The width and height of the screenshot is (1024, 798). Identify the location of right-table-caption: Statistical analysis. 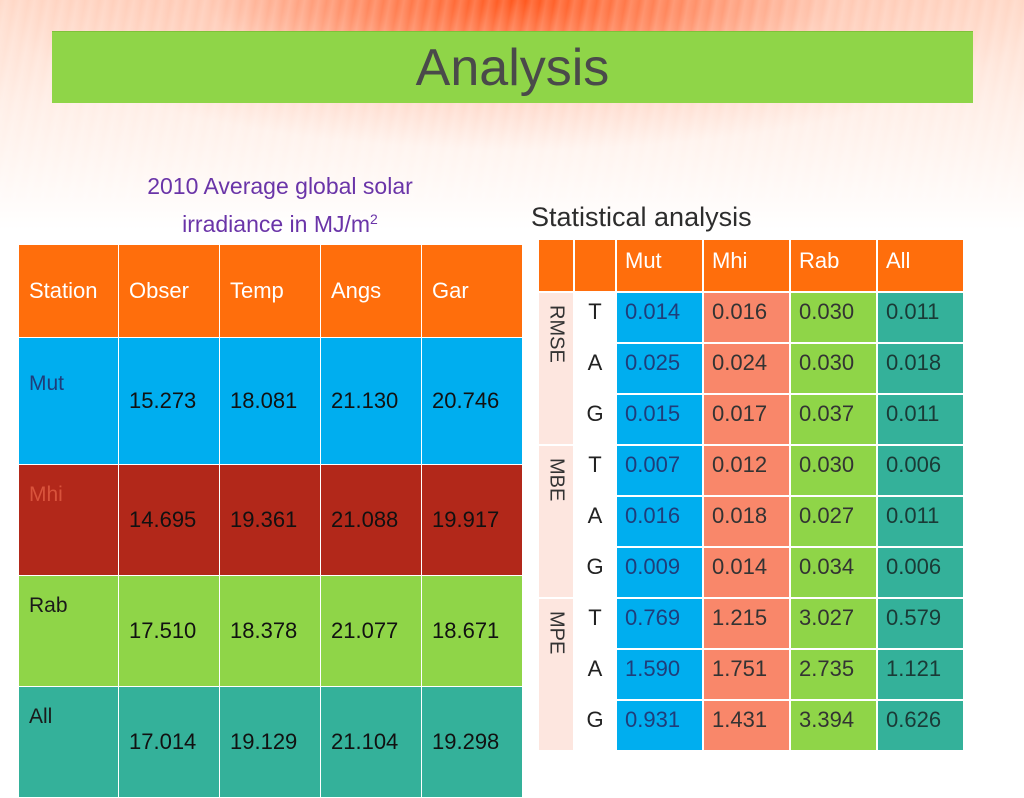
(641, 217).